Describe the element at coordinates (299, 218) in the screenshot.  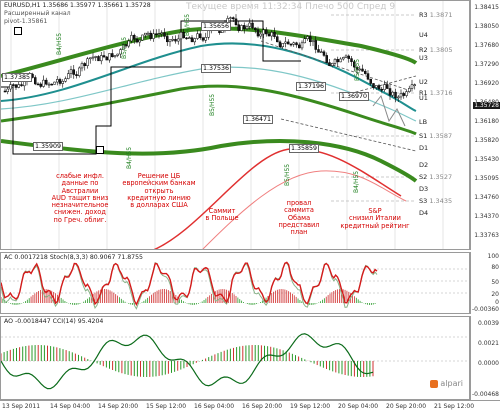
I see `news-note-4: провал саммита Обама представил план` at that location.